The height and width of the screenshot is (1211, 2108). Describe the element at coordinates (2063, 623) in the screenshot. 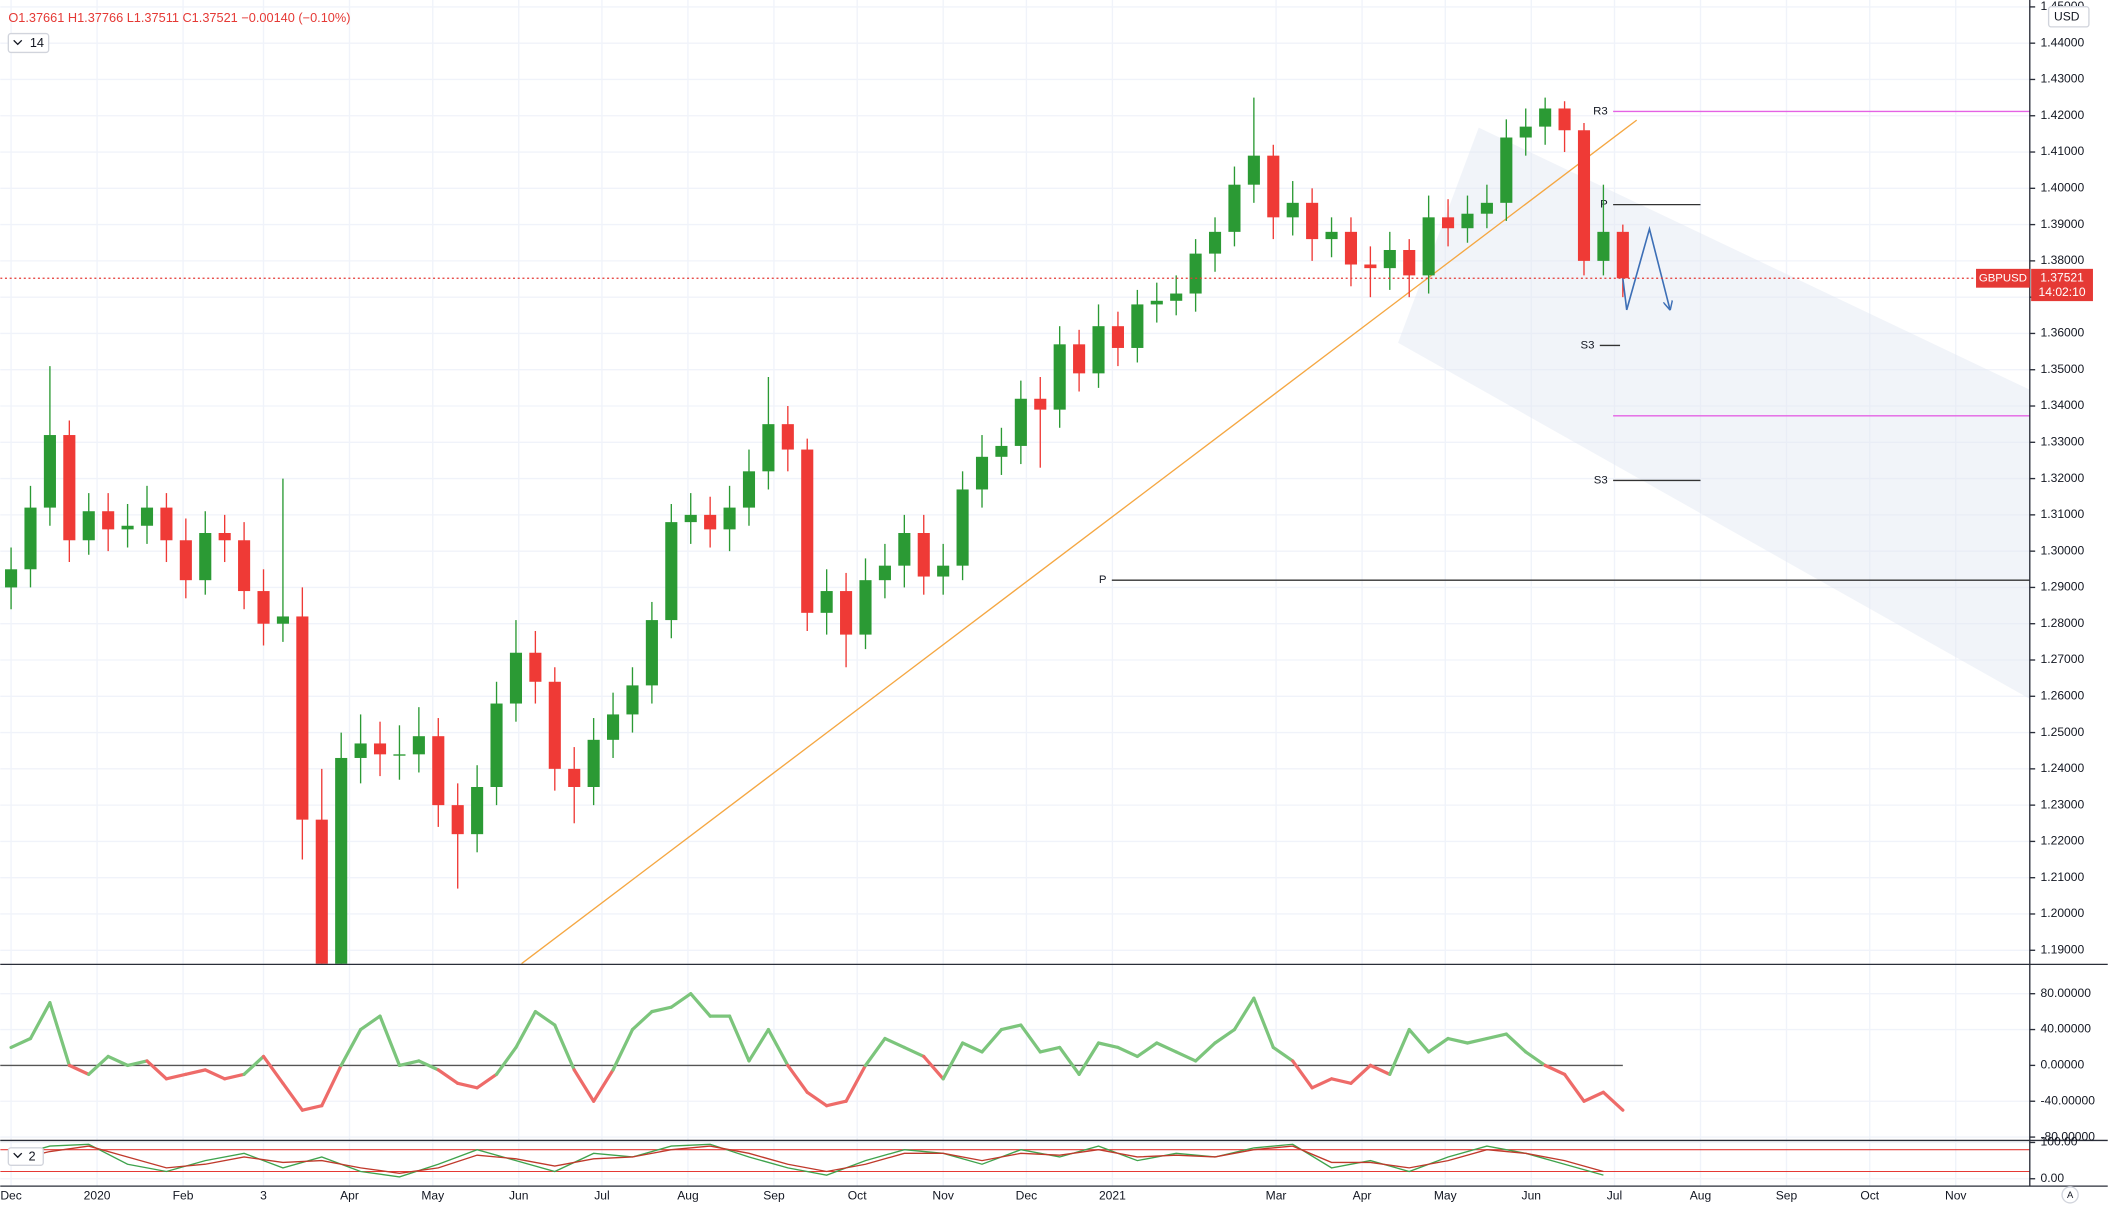

I see `y-tick-label: 1.28000` at that location.